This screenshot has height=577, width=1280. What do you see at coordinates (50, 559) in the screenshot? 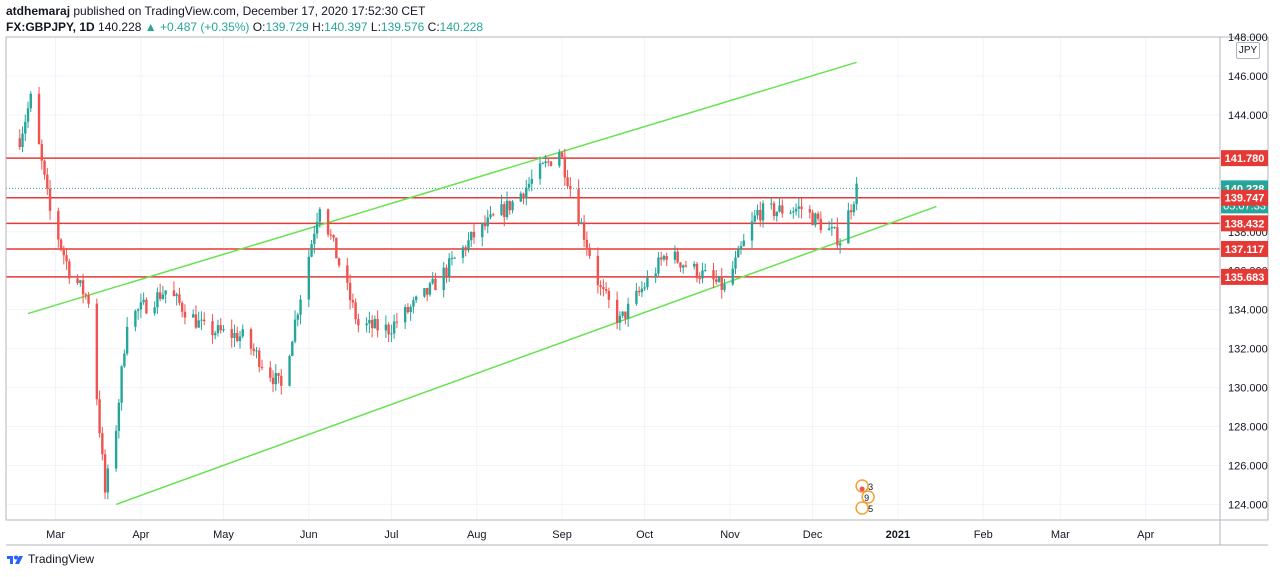
I see `footer-brand: TradingView` at bounding box center [50, 559].